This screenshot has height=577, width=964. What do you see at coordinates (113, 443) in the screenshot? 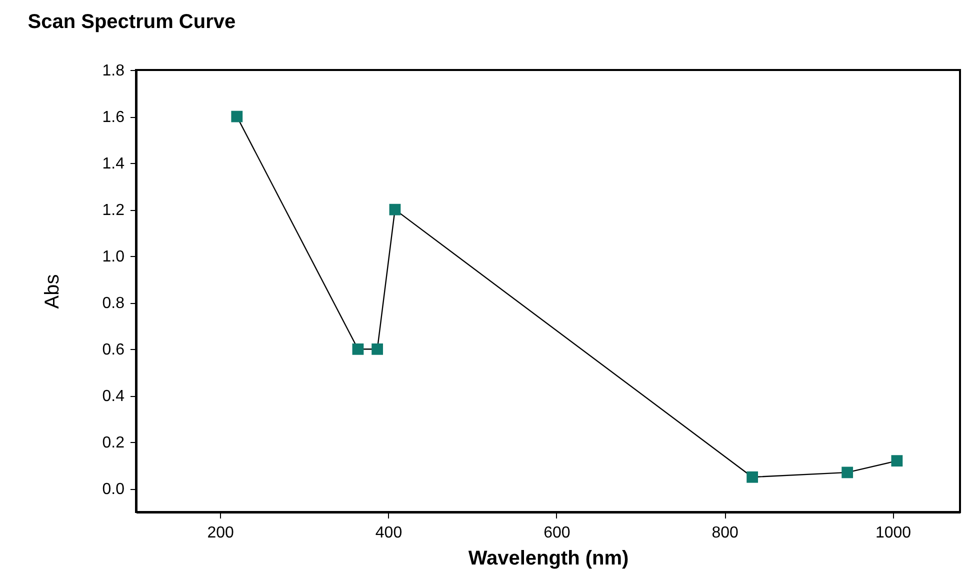
I see `y-tick-label: 0.2` at bounding box center [113, 443].